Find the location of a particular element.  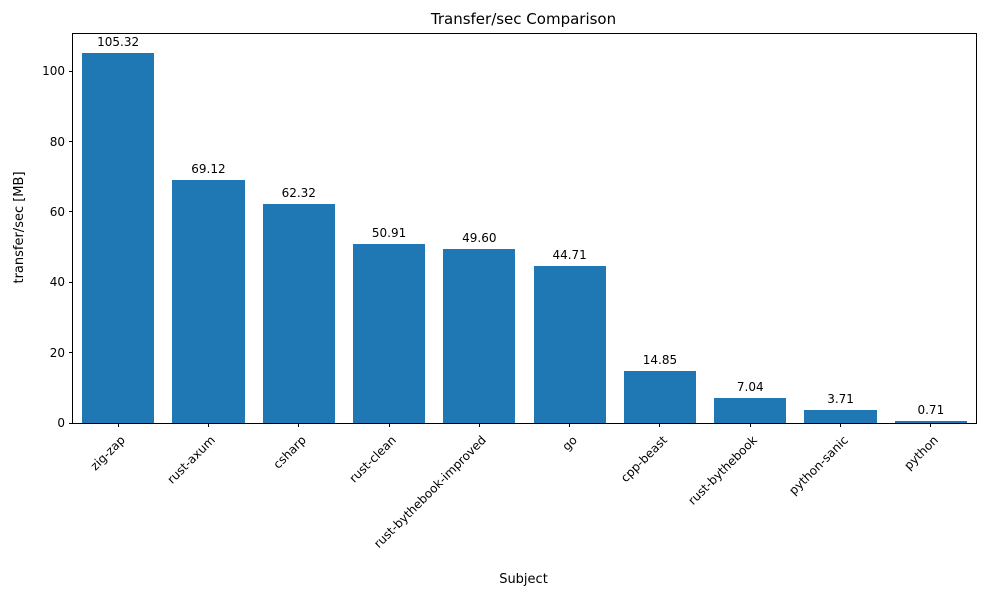

x-tick-label: rust-axum is located at coordinates (191, 460).